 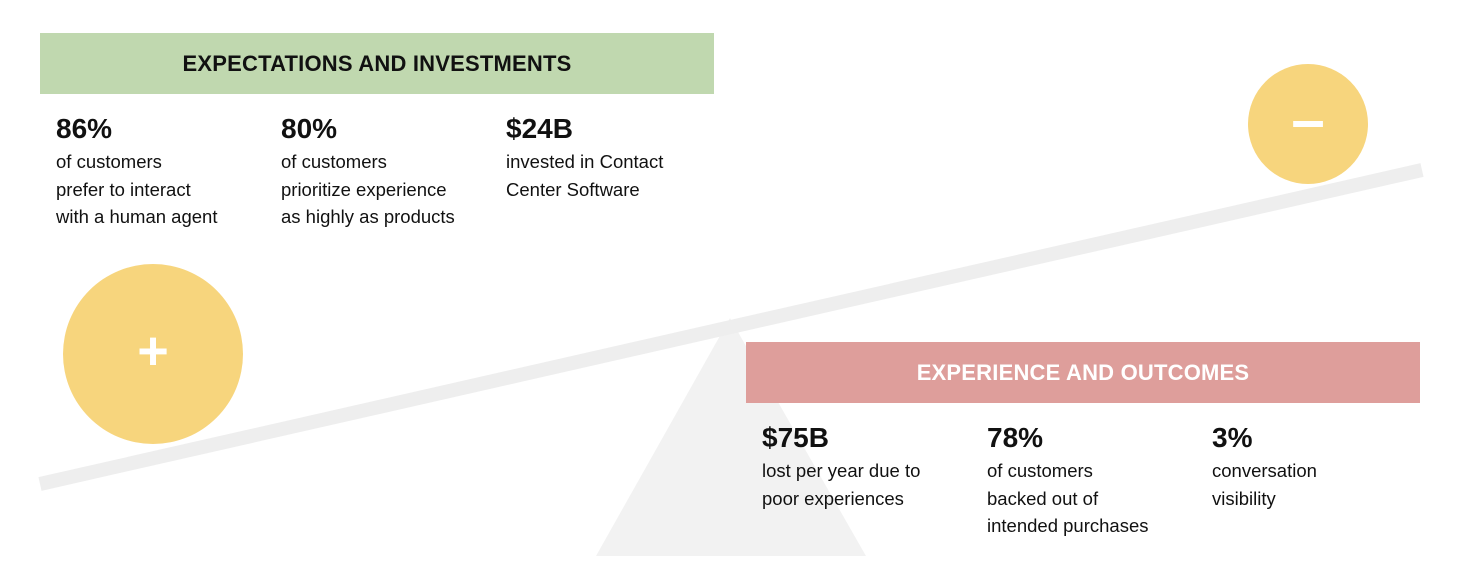 I want to click on stat-value: 86%, so click(x=84, y=128).